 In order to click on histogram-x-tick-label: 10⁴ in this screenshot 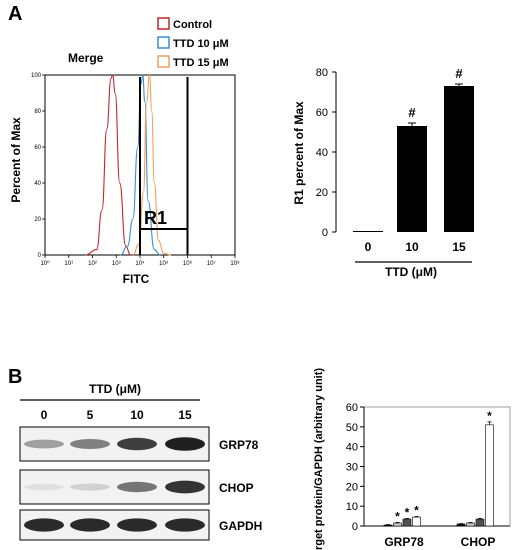, I will do `click(140, 263)`.